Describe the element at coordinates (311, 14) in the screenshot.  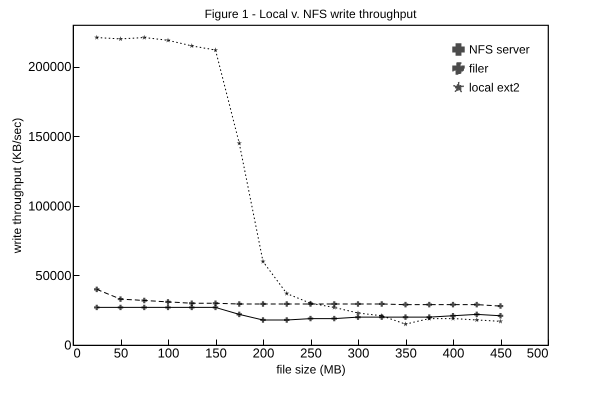
I see `chart-title: Figure 1 - Local v. NFS write throughput` at that location.